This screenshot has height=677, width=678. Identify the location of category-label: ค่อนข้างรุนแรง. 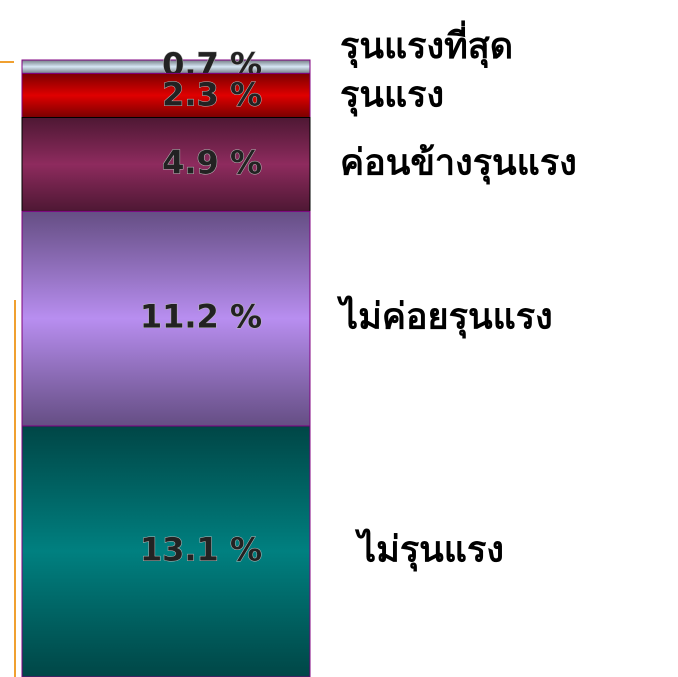
(458, 163).